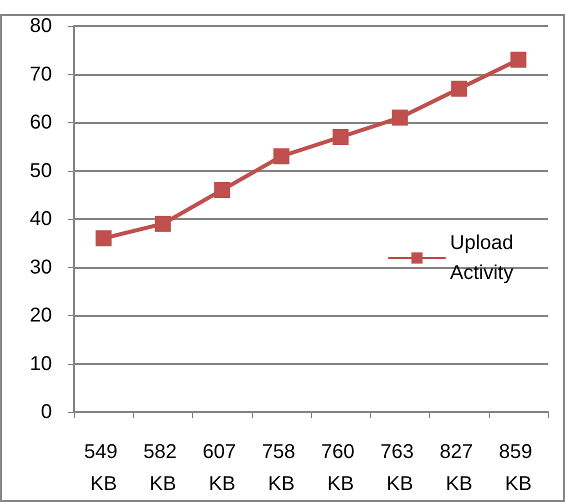 This screenshot has width=565, height=502. Describe the element at coordinates (41, 267) in the screenshot. I see `y-tick-label: 30` at that location.